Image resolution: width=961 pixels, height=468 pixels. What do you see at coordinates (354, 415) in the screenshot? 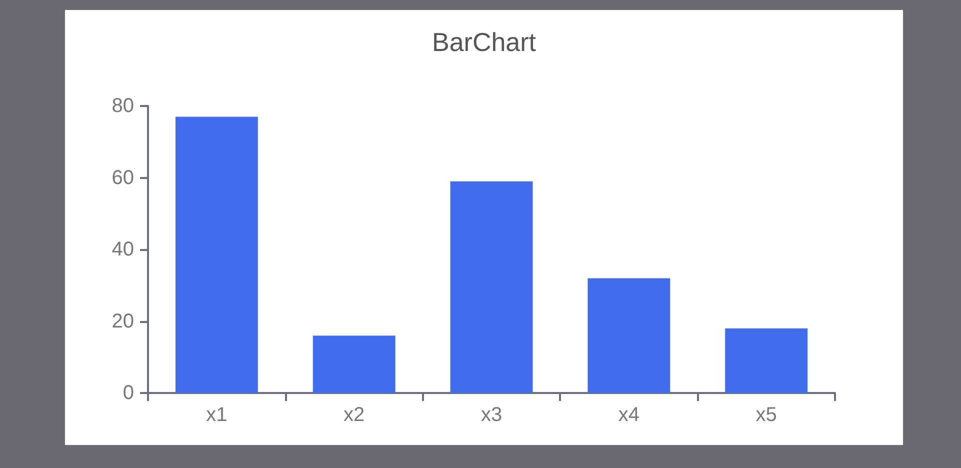
I see `x-tick-label: x2` at bounding box center [354, 415].